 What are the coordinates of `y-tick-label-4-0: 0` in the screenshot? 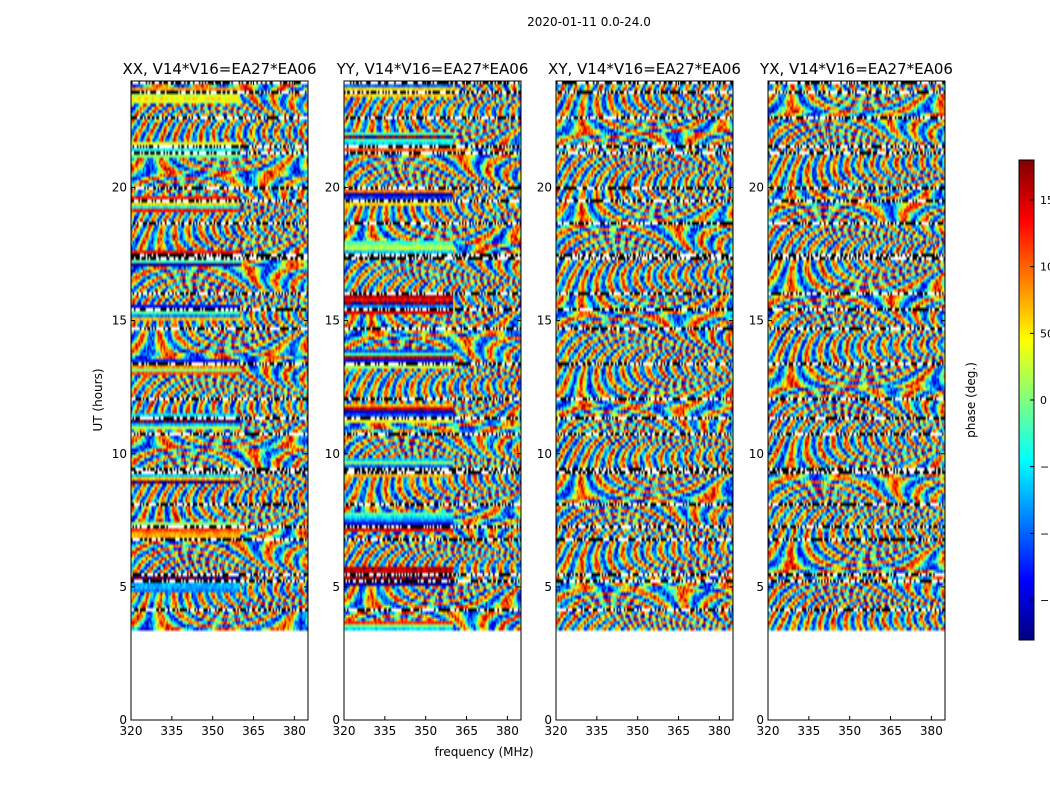 It's located at (760, 720).